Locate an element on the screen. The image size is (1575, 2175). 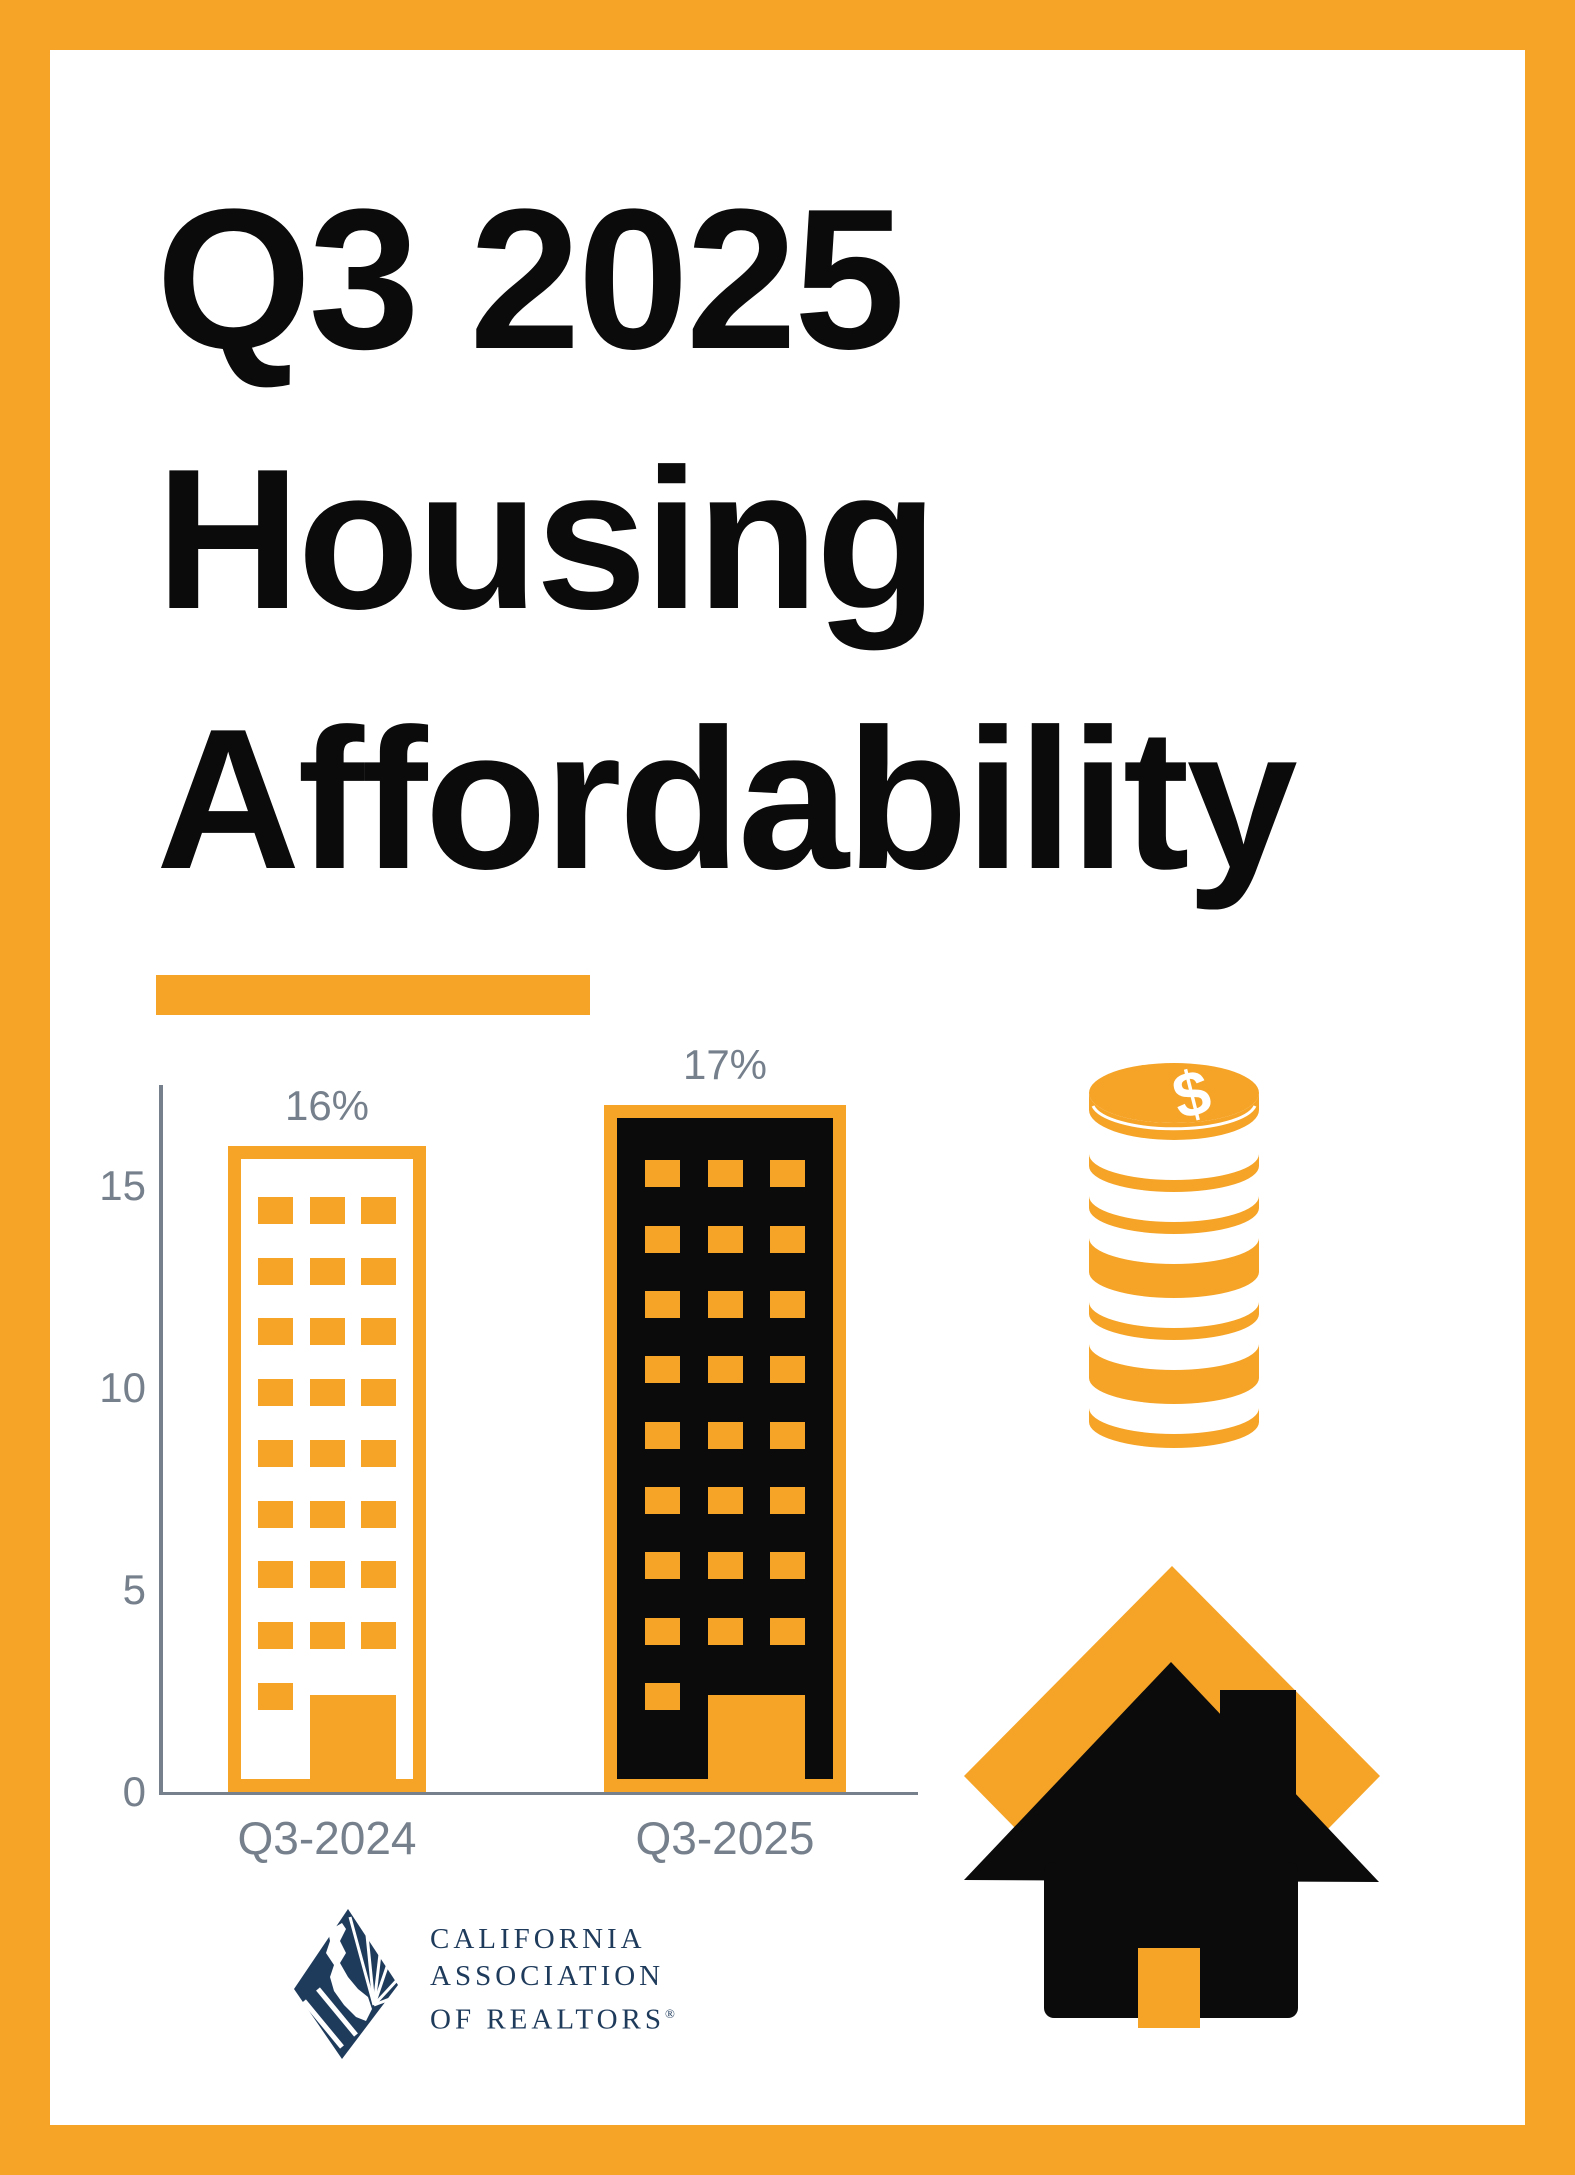
value-label-q3-2025: 17% is located at coordinates (725, 1065).